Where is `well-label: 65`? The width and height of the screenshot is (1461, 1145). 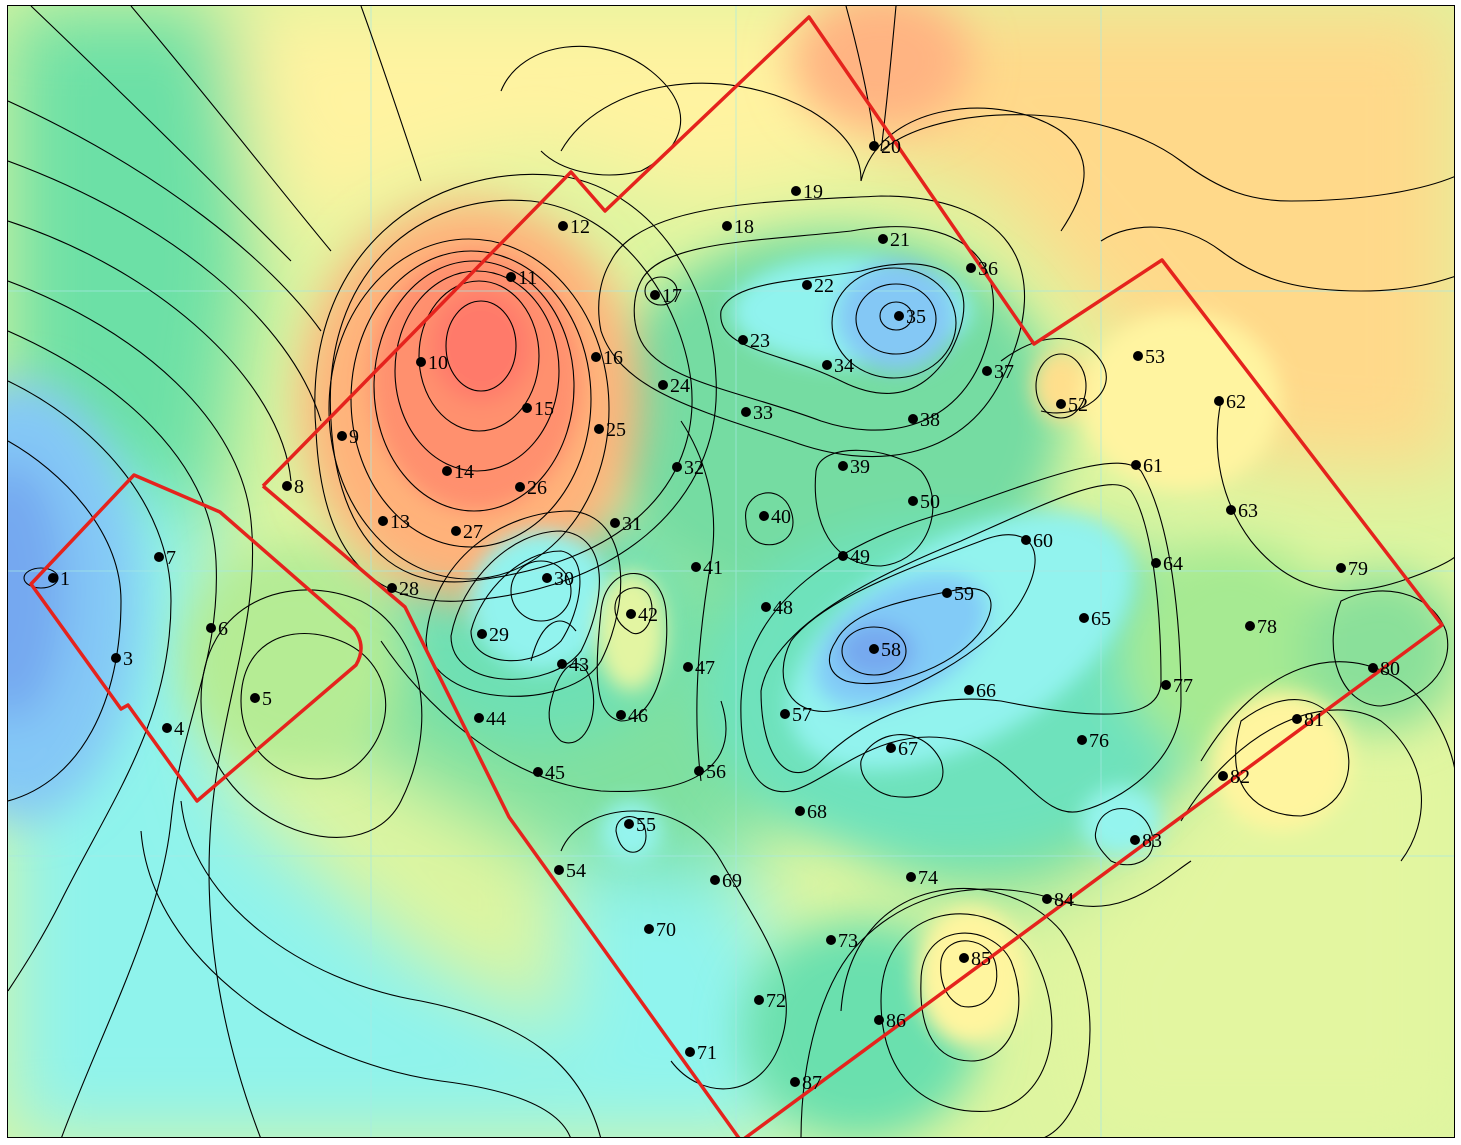
well-label: 65 is located at coordinates (1101, 619).